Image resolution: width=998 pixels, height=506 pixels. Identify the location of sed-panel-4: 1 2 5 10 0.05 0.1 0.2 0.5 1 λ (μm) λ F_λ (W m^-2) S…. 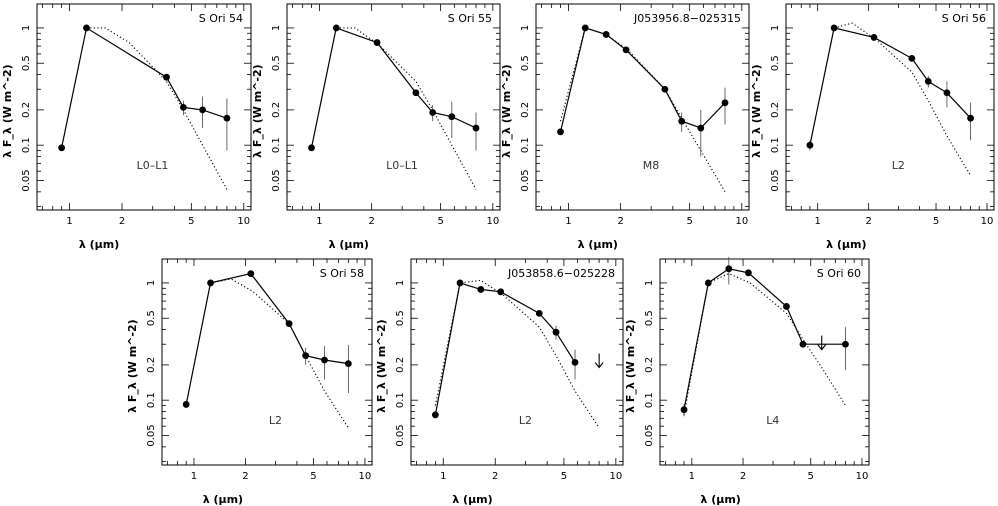
(872, 127).